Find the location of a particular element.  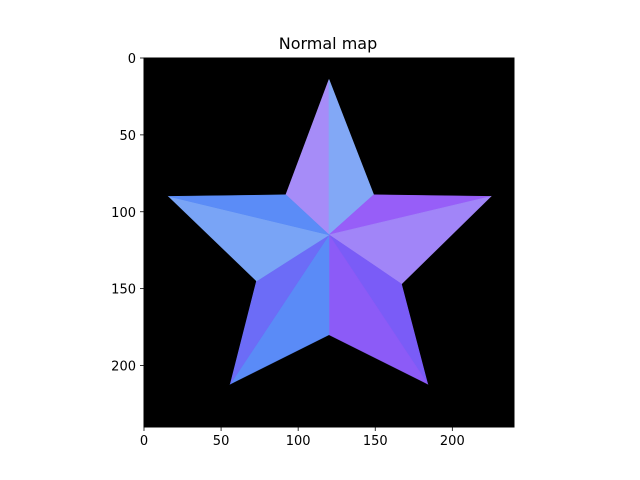

y-tick-label: 100 is located at coordinates (123, 213).